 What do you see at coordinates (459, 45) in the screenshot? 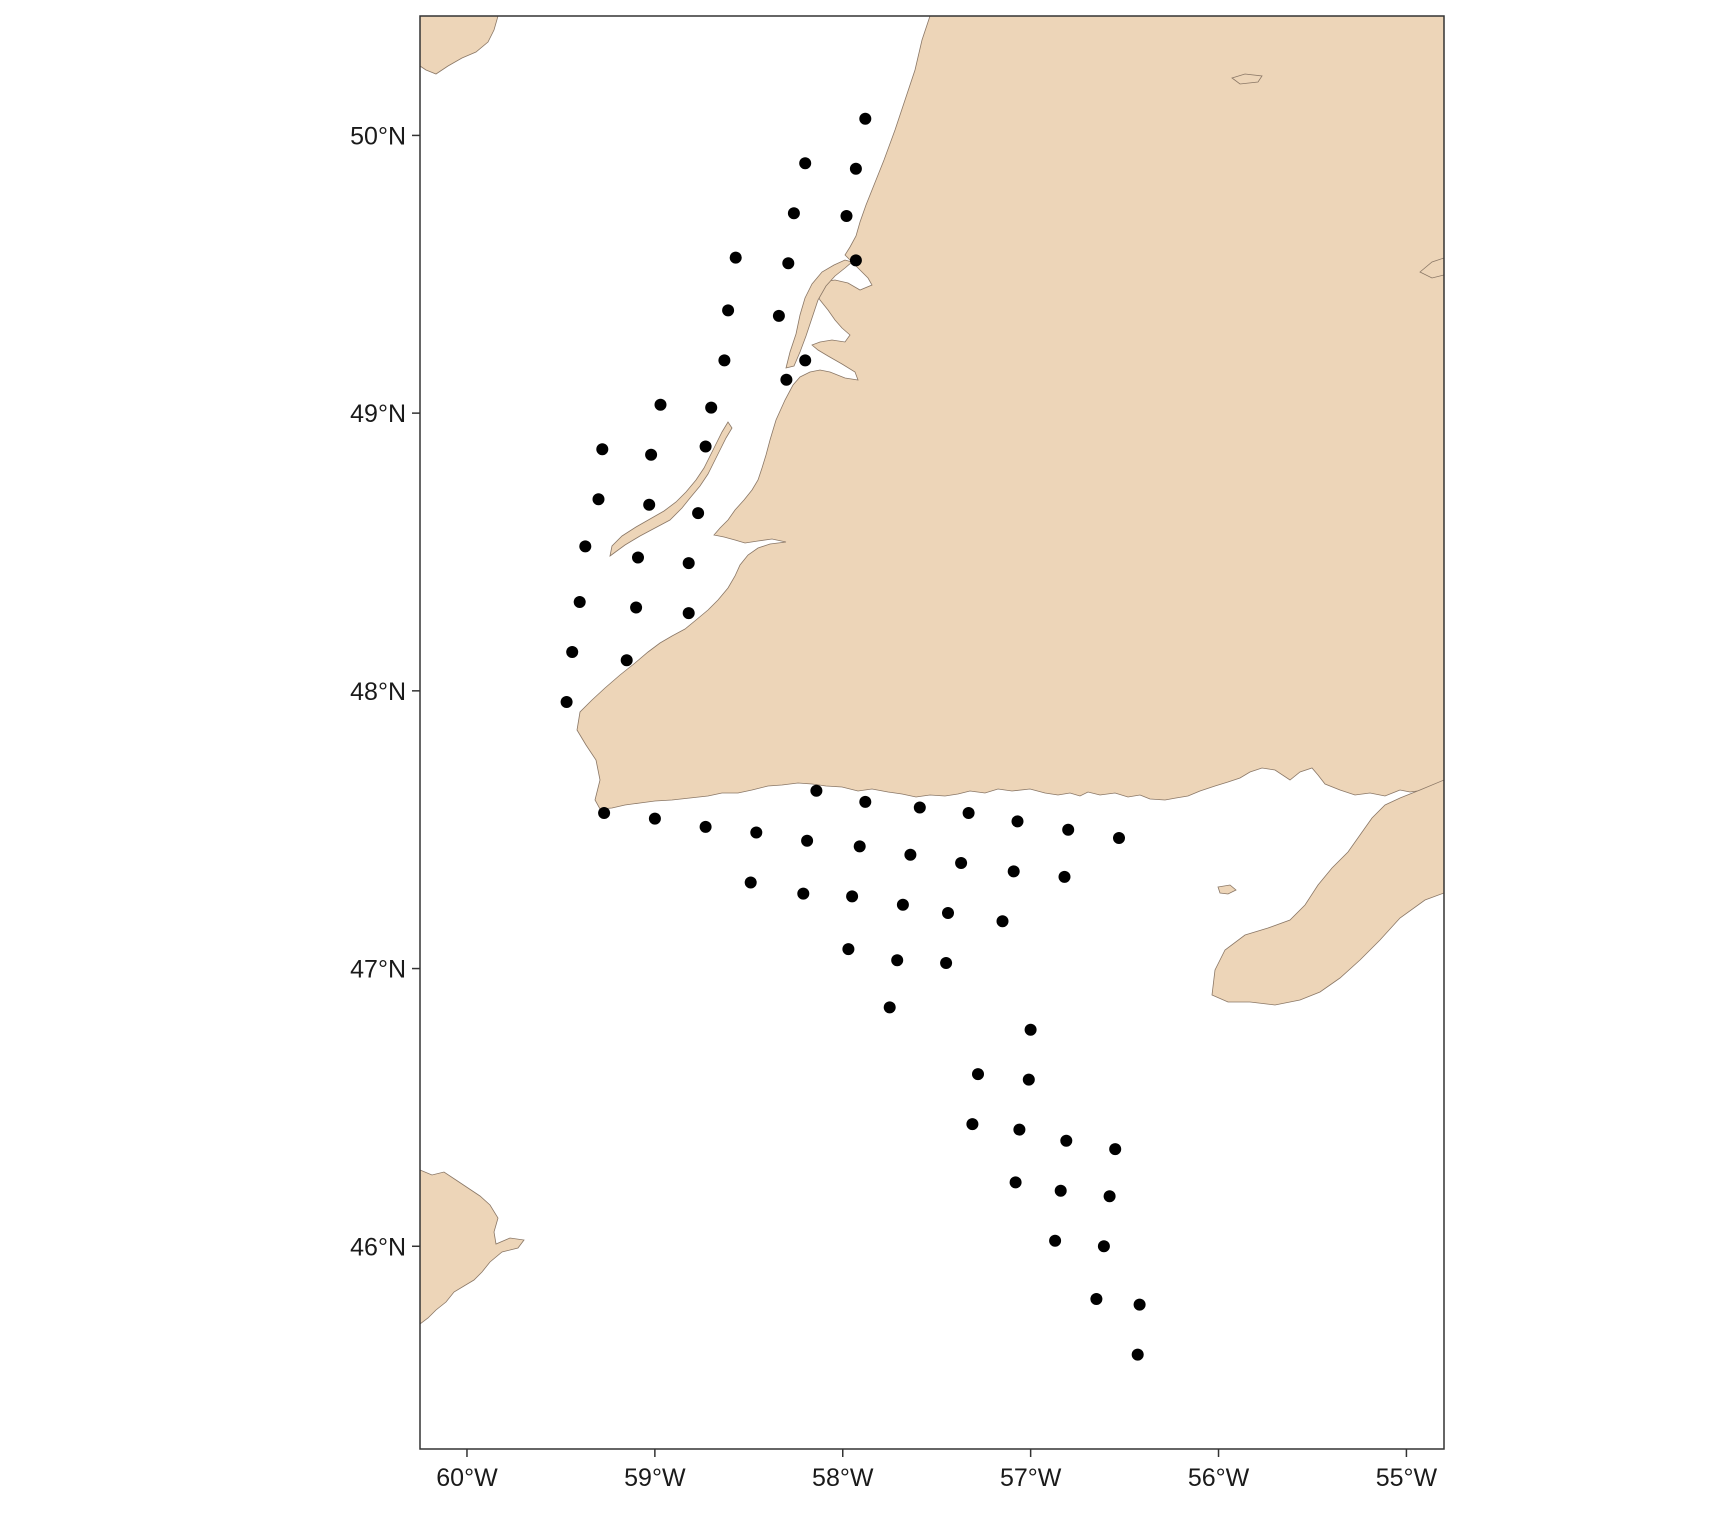
I see `landmass-quebec` at bounding box center [459, 45].